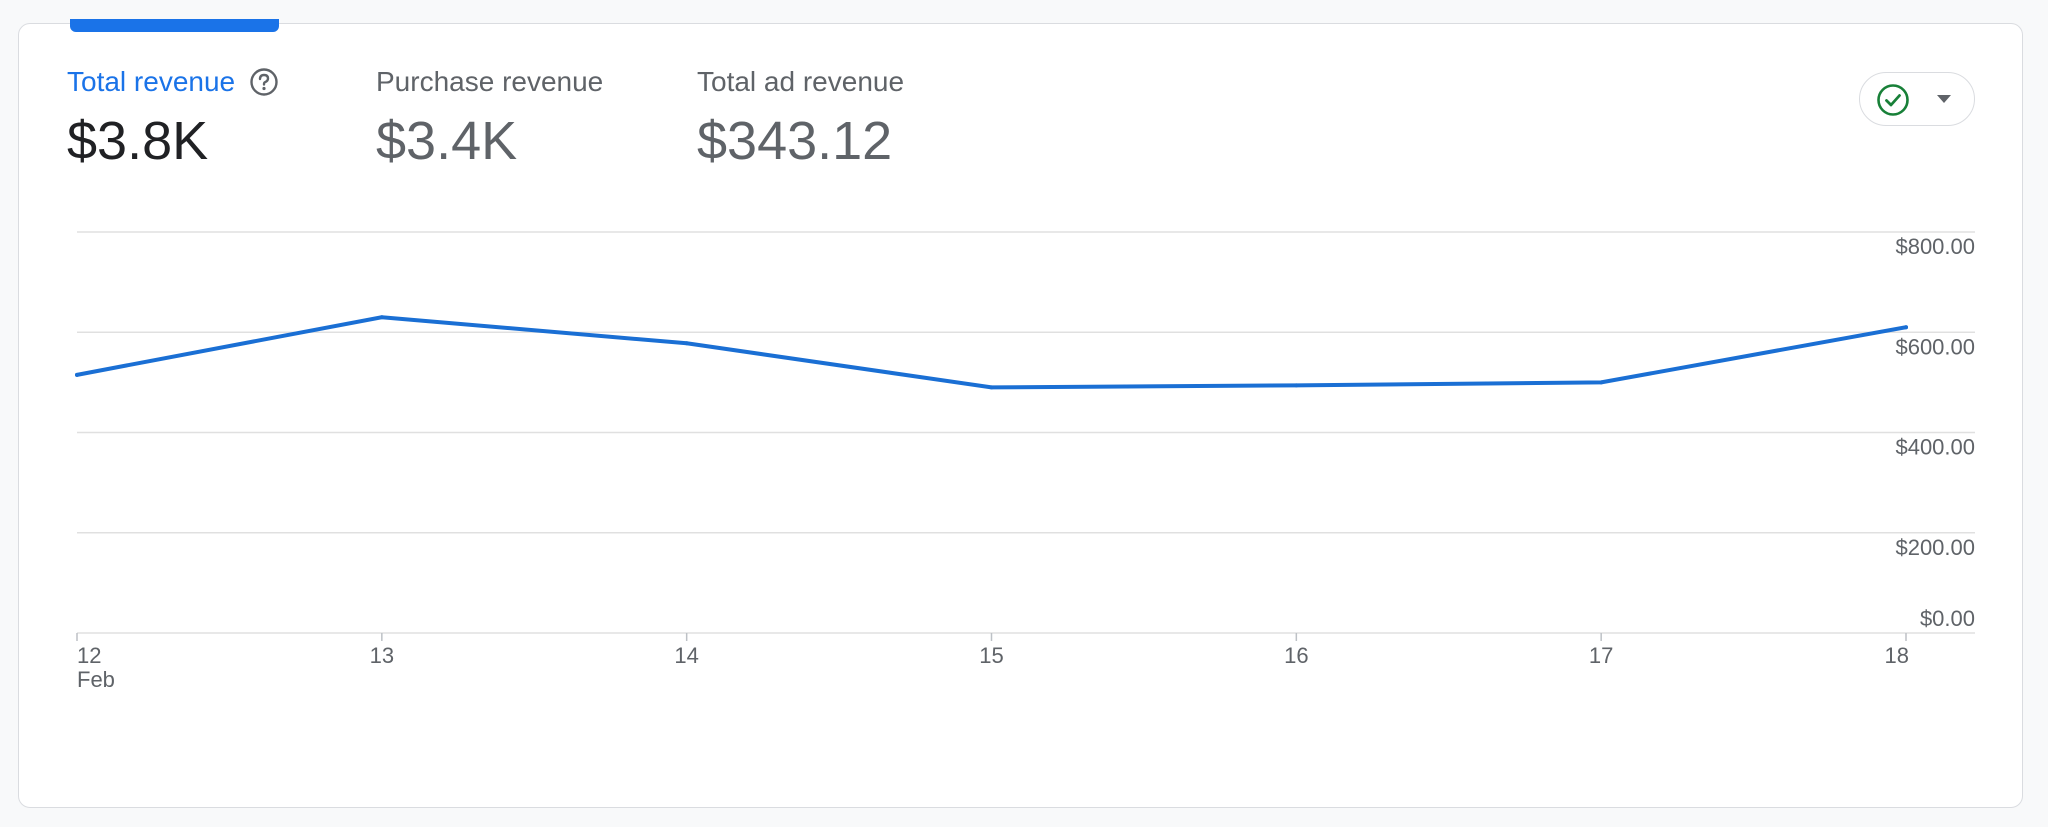 This screenshot has width=2048, height=827. What do you see at coordinates (1897, 655) in the screenshot?
I see `x-tick-label: 18` at bounding box center [1897, 655].